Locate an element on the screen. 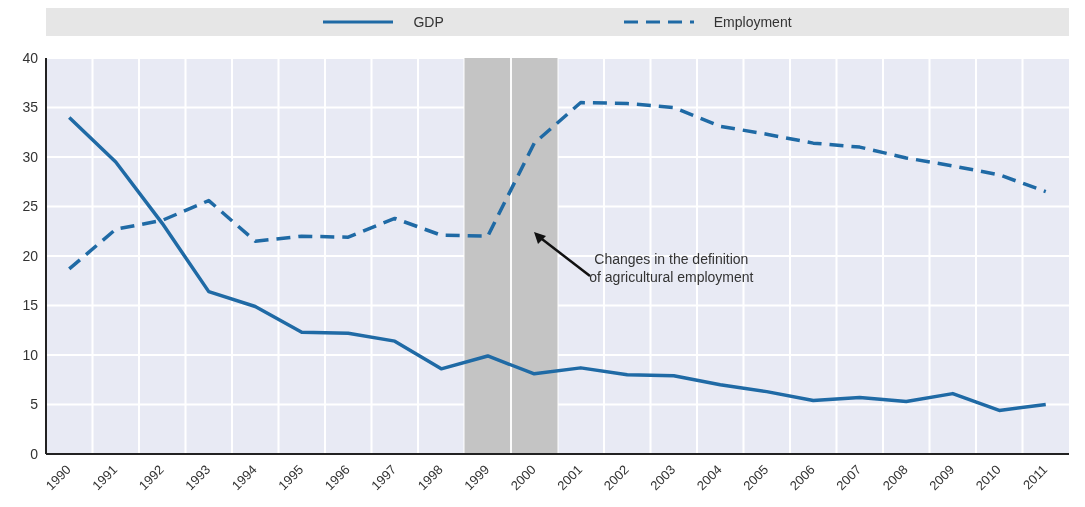 The image size is (1085, 507). y-tick-label: 0 is located at coordinates (34, 453).